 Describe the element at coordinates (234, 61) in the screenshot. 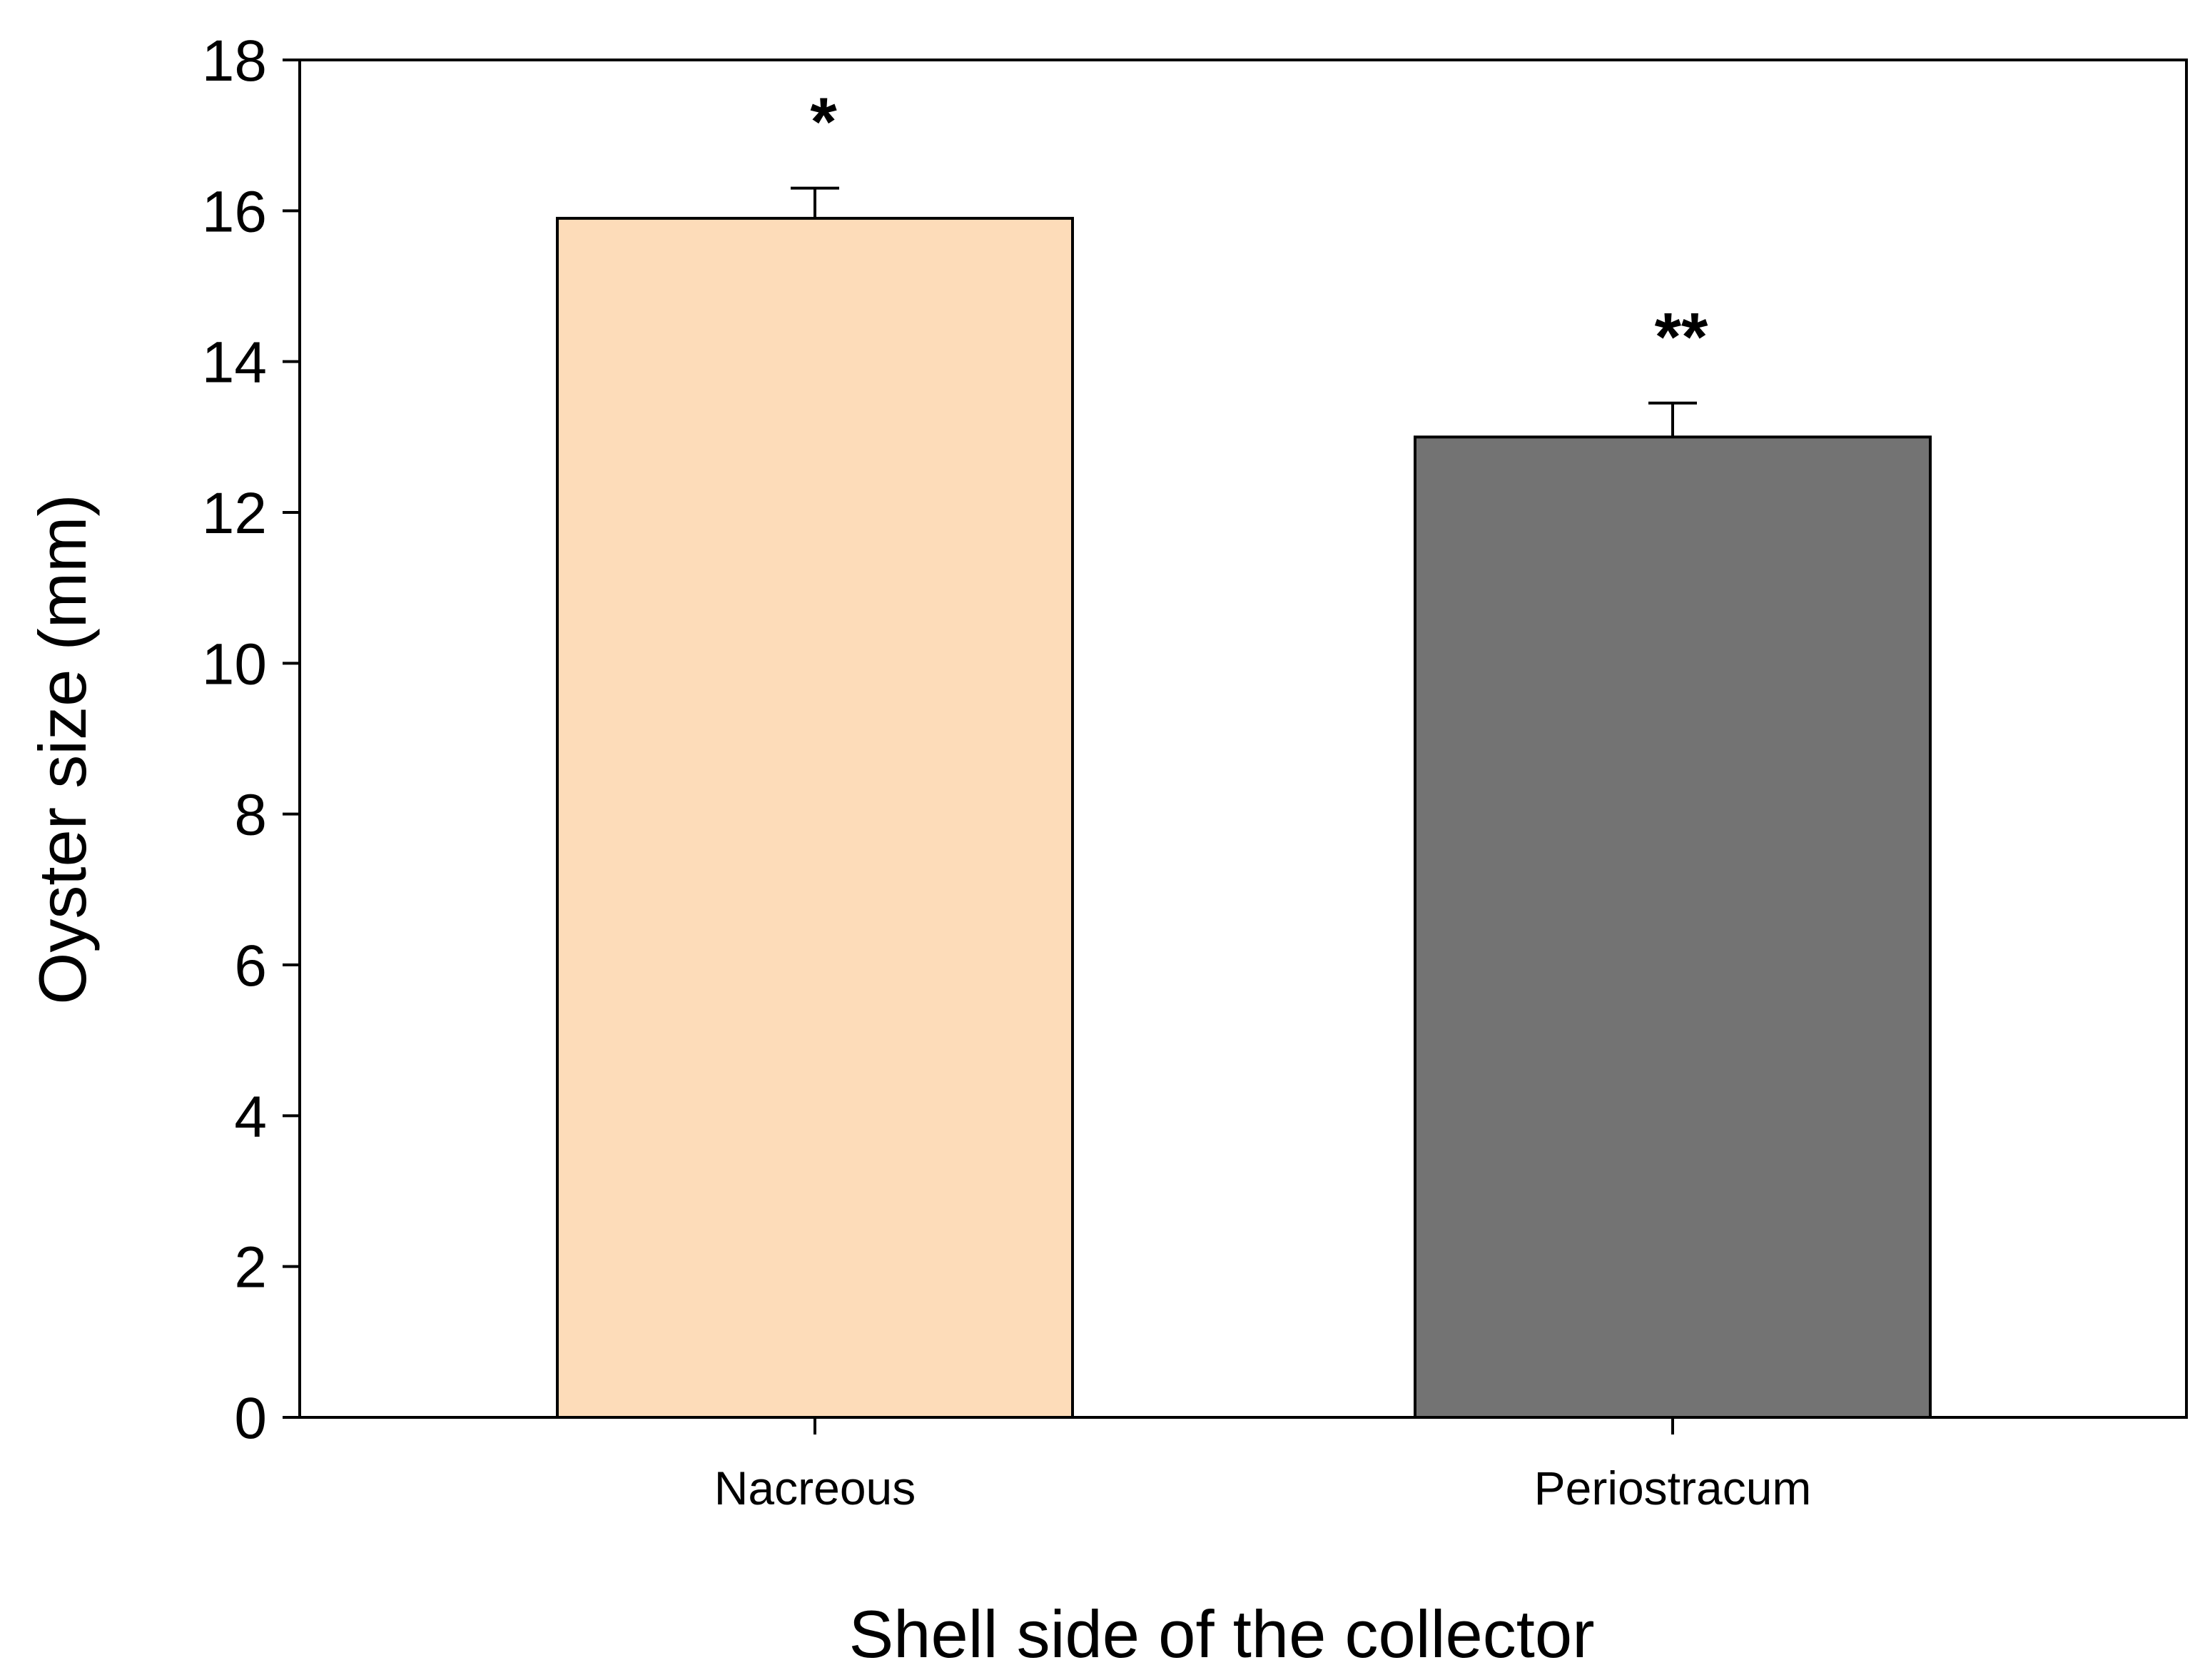

I see `y-tick-label: 18` at that location.